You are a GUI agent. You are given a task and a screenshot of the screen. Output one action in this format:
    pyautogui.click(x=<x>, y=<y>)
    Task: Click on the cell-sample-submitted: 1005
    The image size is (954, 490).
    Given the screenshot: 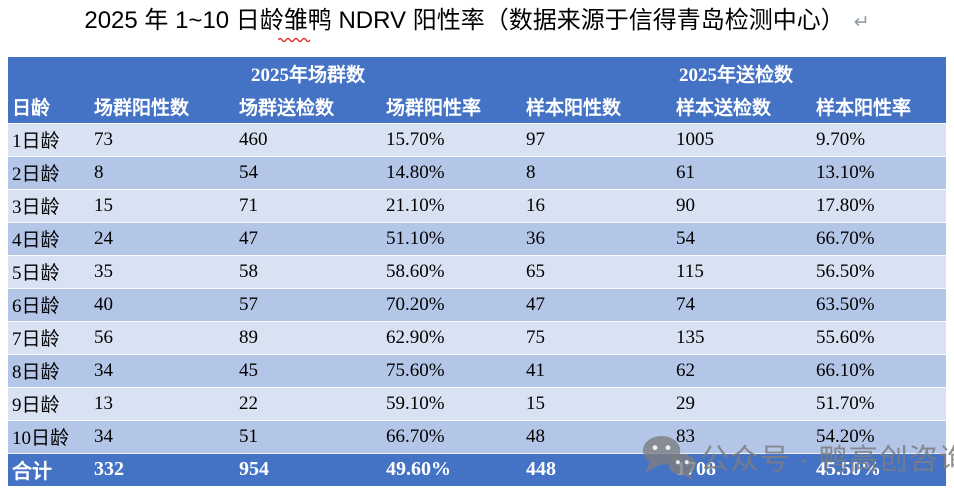 What is the action you would take?
    pyautogui.click(x=742, y=139)
    